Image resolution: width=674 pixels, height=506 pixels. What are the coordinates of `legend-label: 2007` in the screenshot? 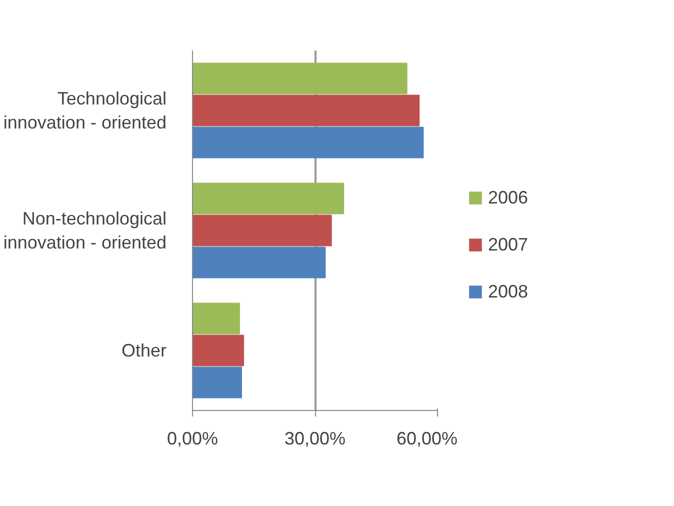 It's located at (508, 244).